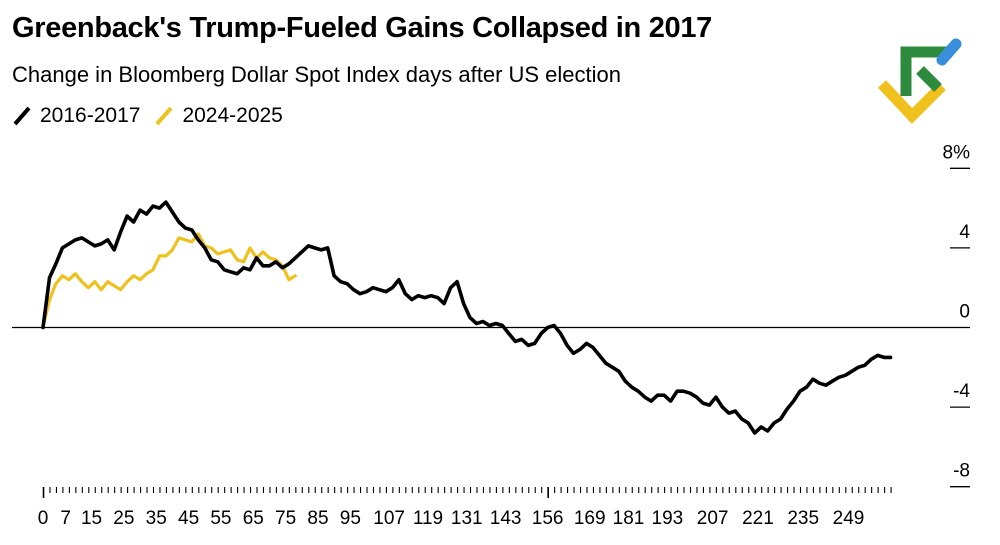 This screenshot has width=1000, height=545. Describe the element at coordinates (961, 471) in the screenshot. I see `y-tick-label--8: -8` at that location.